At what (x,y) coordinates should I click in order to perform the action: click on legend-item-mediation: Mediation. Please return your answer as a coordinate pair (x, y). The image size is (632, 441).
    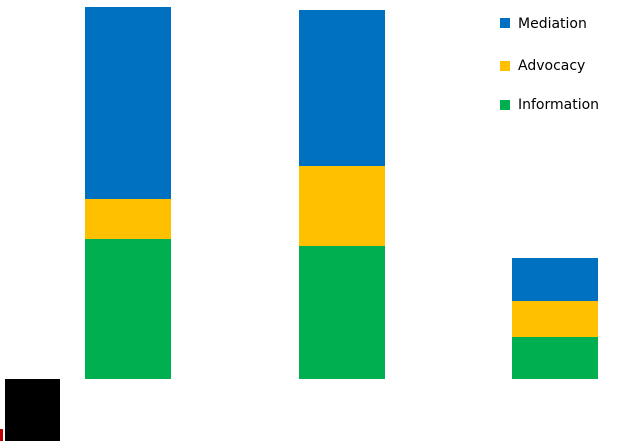
    Looking at the image, I should click on (543, 24).